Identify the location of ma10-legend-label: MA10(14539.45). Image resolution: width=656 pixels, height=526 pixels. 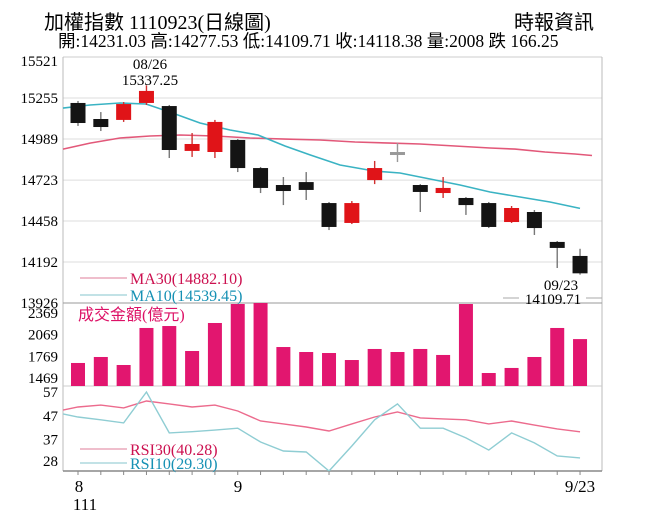
(186, 296).